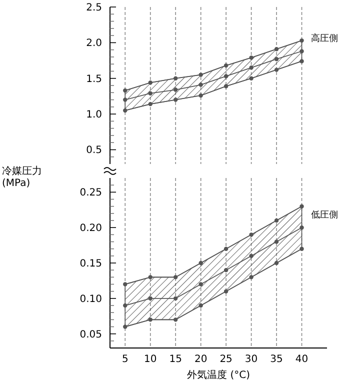  I want to click on y-tick-label: 2.5, so click(94, 8).